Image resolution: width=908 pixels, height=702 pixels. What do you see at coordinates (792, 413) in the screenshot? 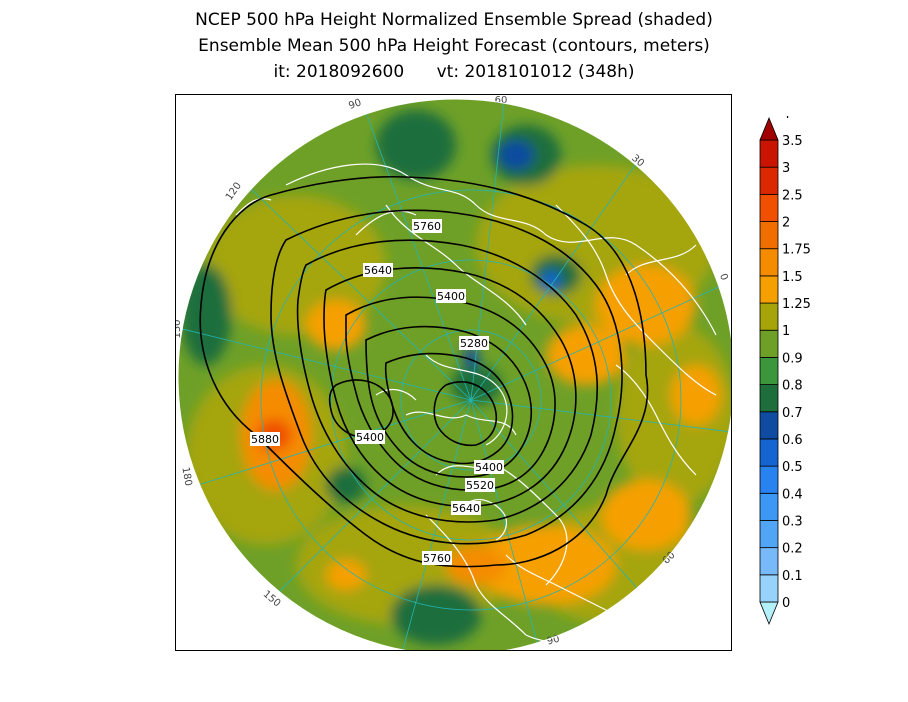
I see `colorbar-label: 0.7` at bounding box center [792, 413].